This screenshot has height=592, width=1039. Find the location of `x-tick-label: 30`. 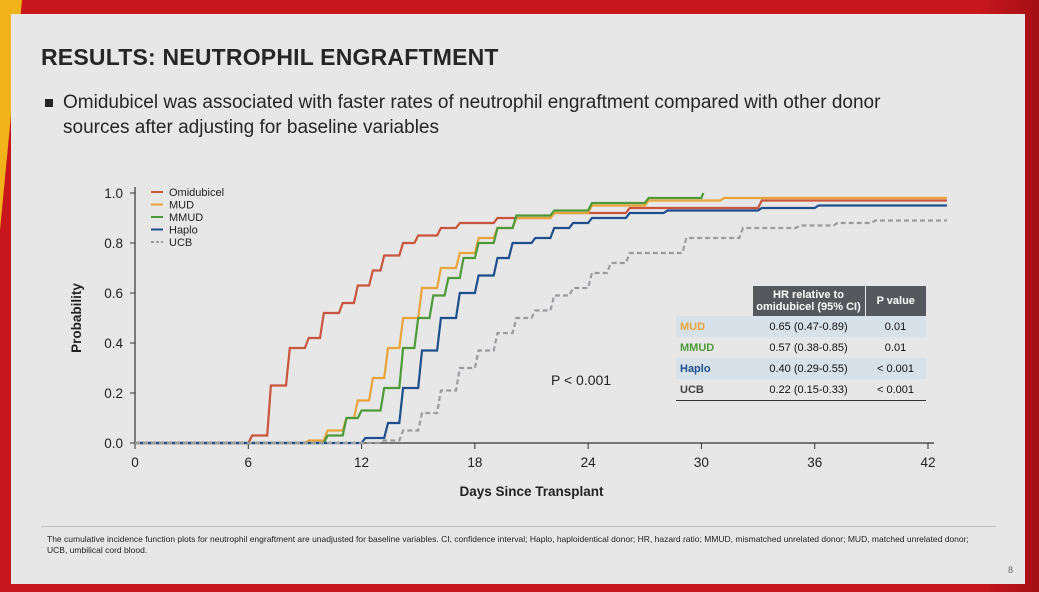

x-tick-label: 30 is located at coordinates (701, 462).